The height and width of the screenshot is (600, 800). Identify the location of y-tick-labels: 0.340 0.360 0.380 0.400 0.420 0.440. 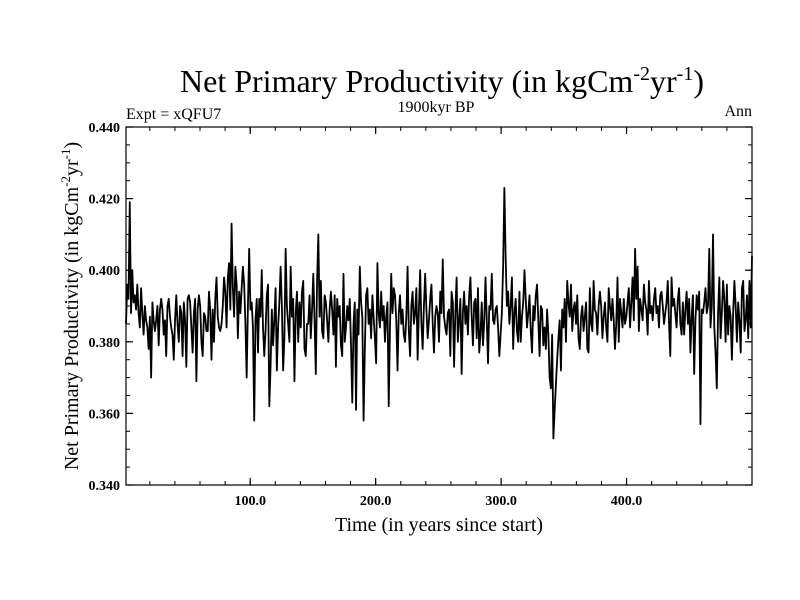
(105, 307).